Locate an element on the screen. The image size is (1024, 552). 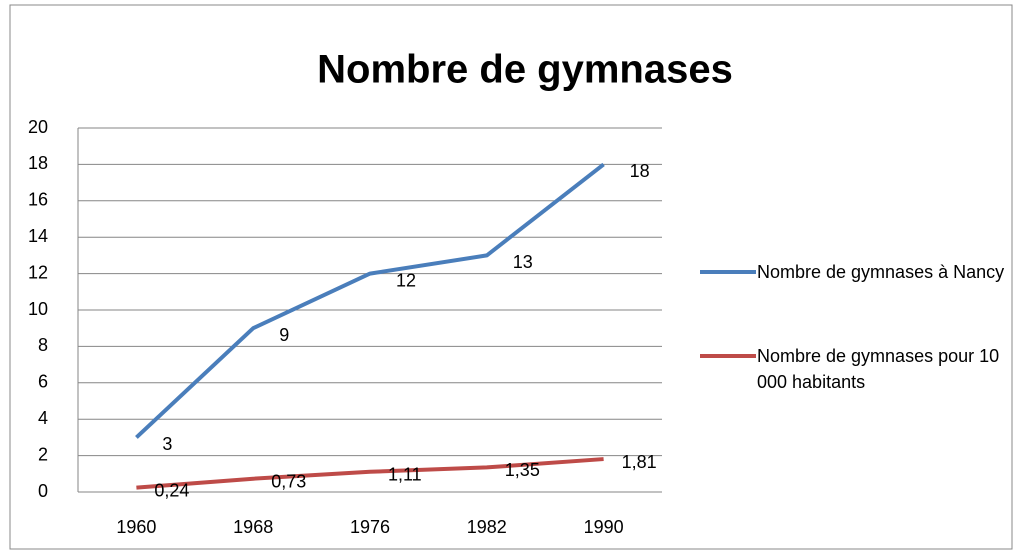
data-label: 1,35 is located at coordinates (522, 470).